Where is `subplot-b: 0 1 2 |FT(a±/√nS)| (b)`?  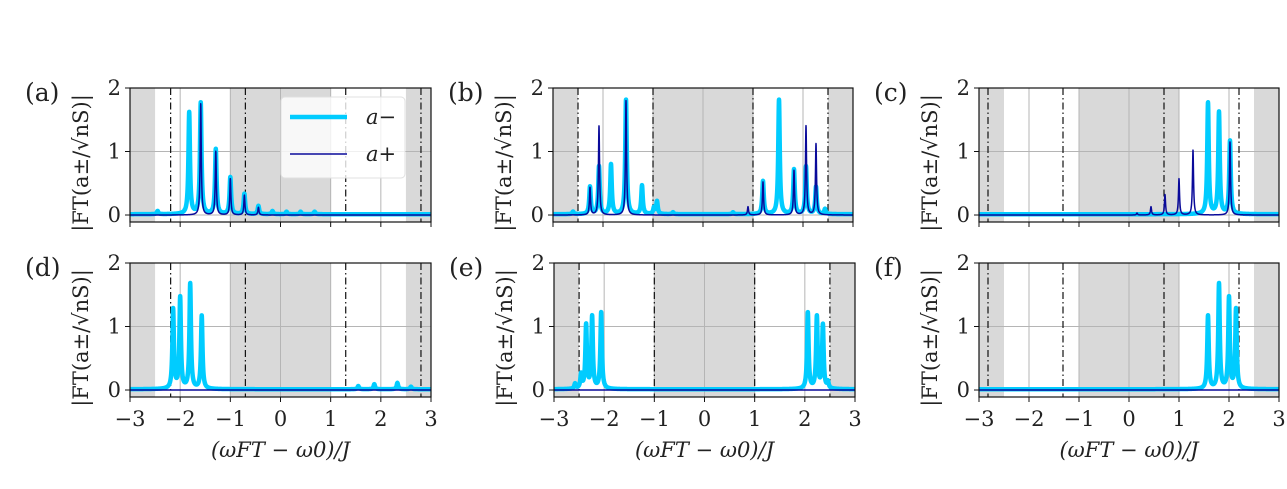 subplot-b: 0 1 2 |FT(a±/√nS)| (b) is located at coordinates (651, 154).